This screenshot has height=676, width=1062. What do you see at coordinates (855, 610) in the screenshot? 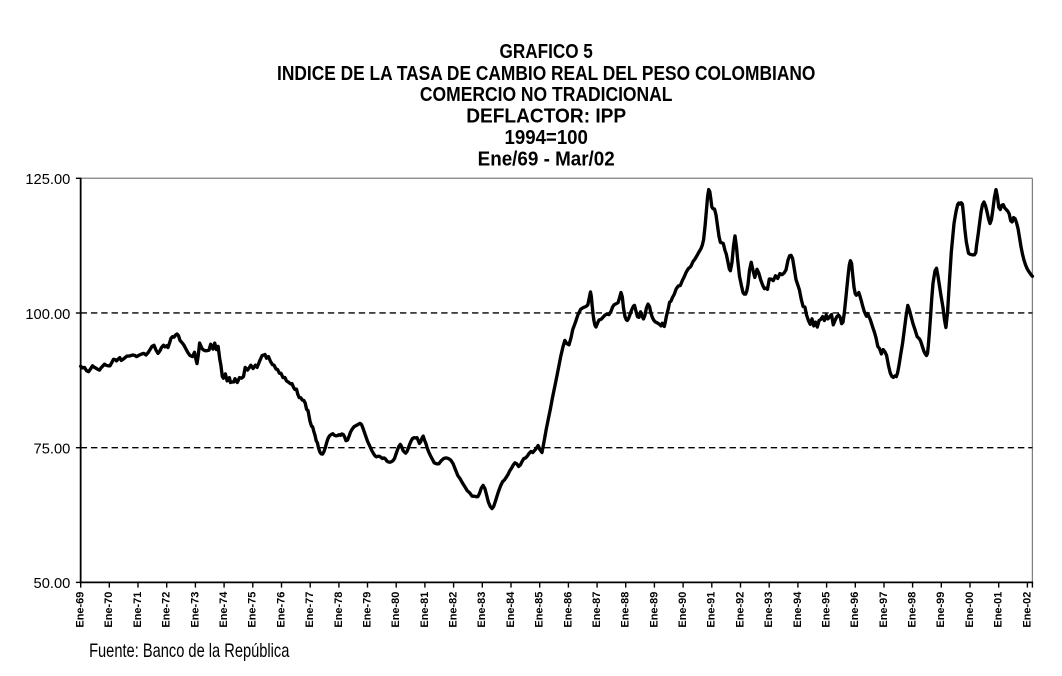
I see `svg-text: Ene-96` at bounding box center [855, 610].